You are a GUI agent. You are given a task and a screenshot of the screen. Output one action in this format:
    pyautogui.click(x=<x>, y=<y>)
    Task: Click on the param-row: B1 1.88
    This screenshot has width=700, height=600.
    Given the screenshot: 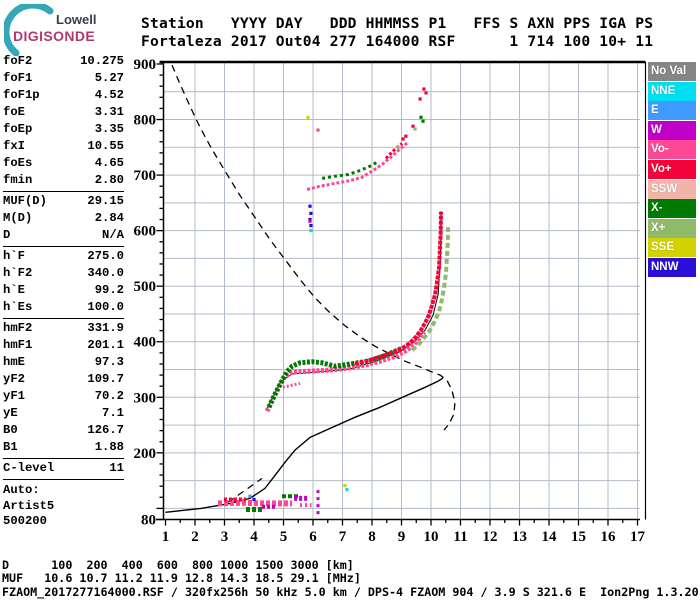 What is the action you would take?
    pyautogui.click(x=63, y=447)
    